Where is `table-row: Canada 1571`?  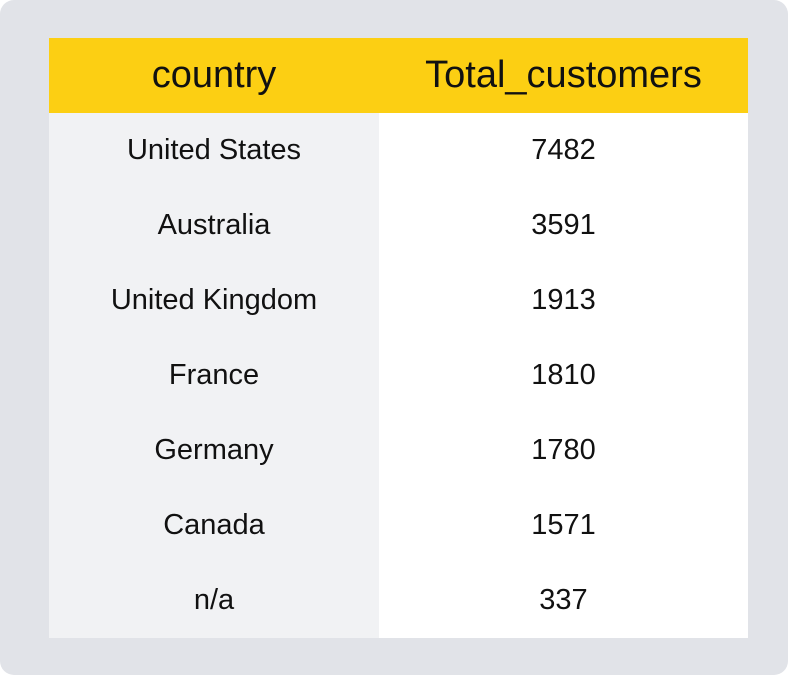 table-row: Canada 1571 is located at coordinates (398, 525).